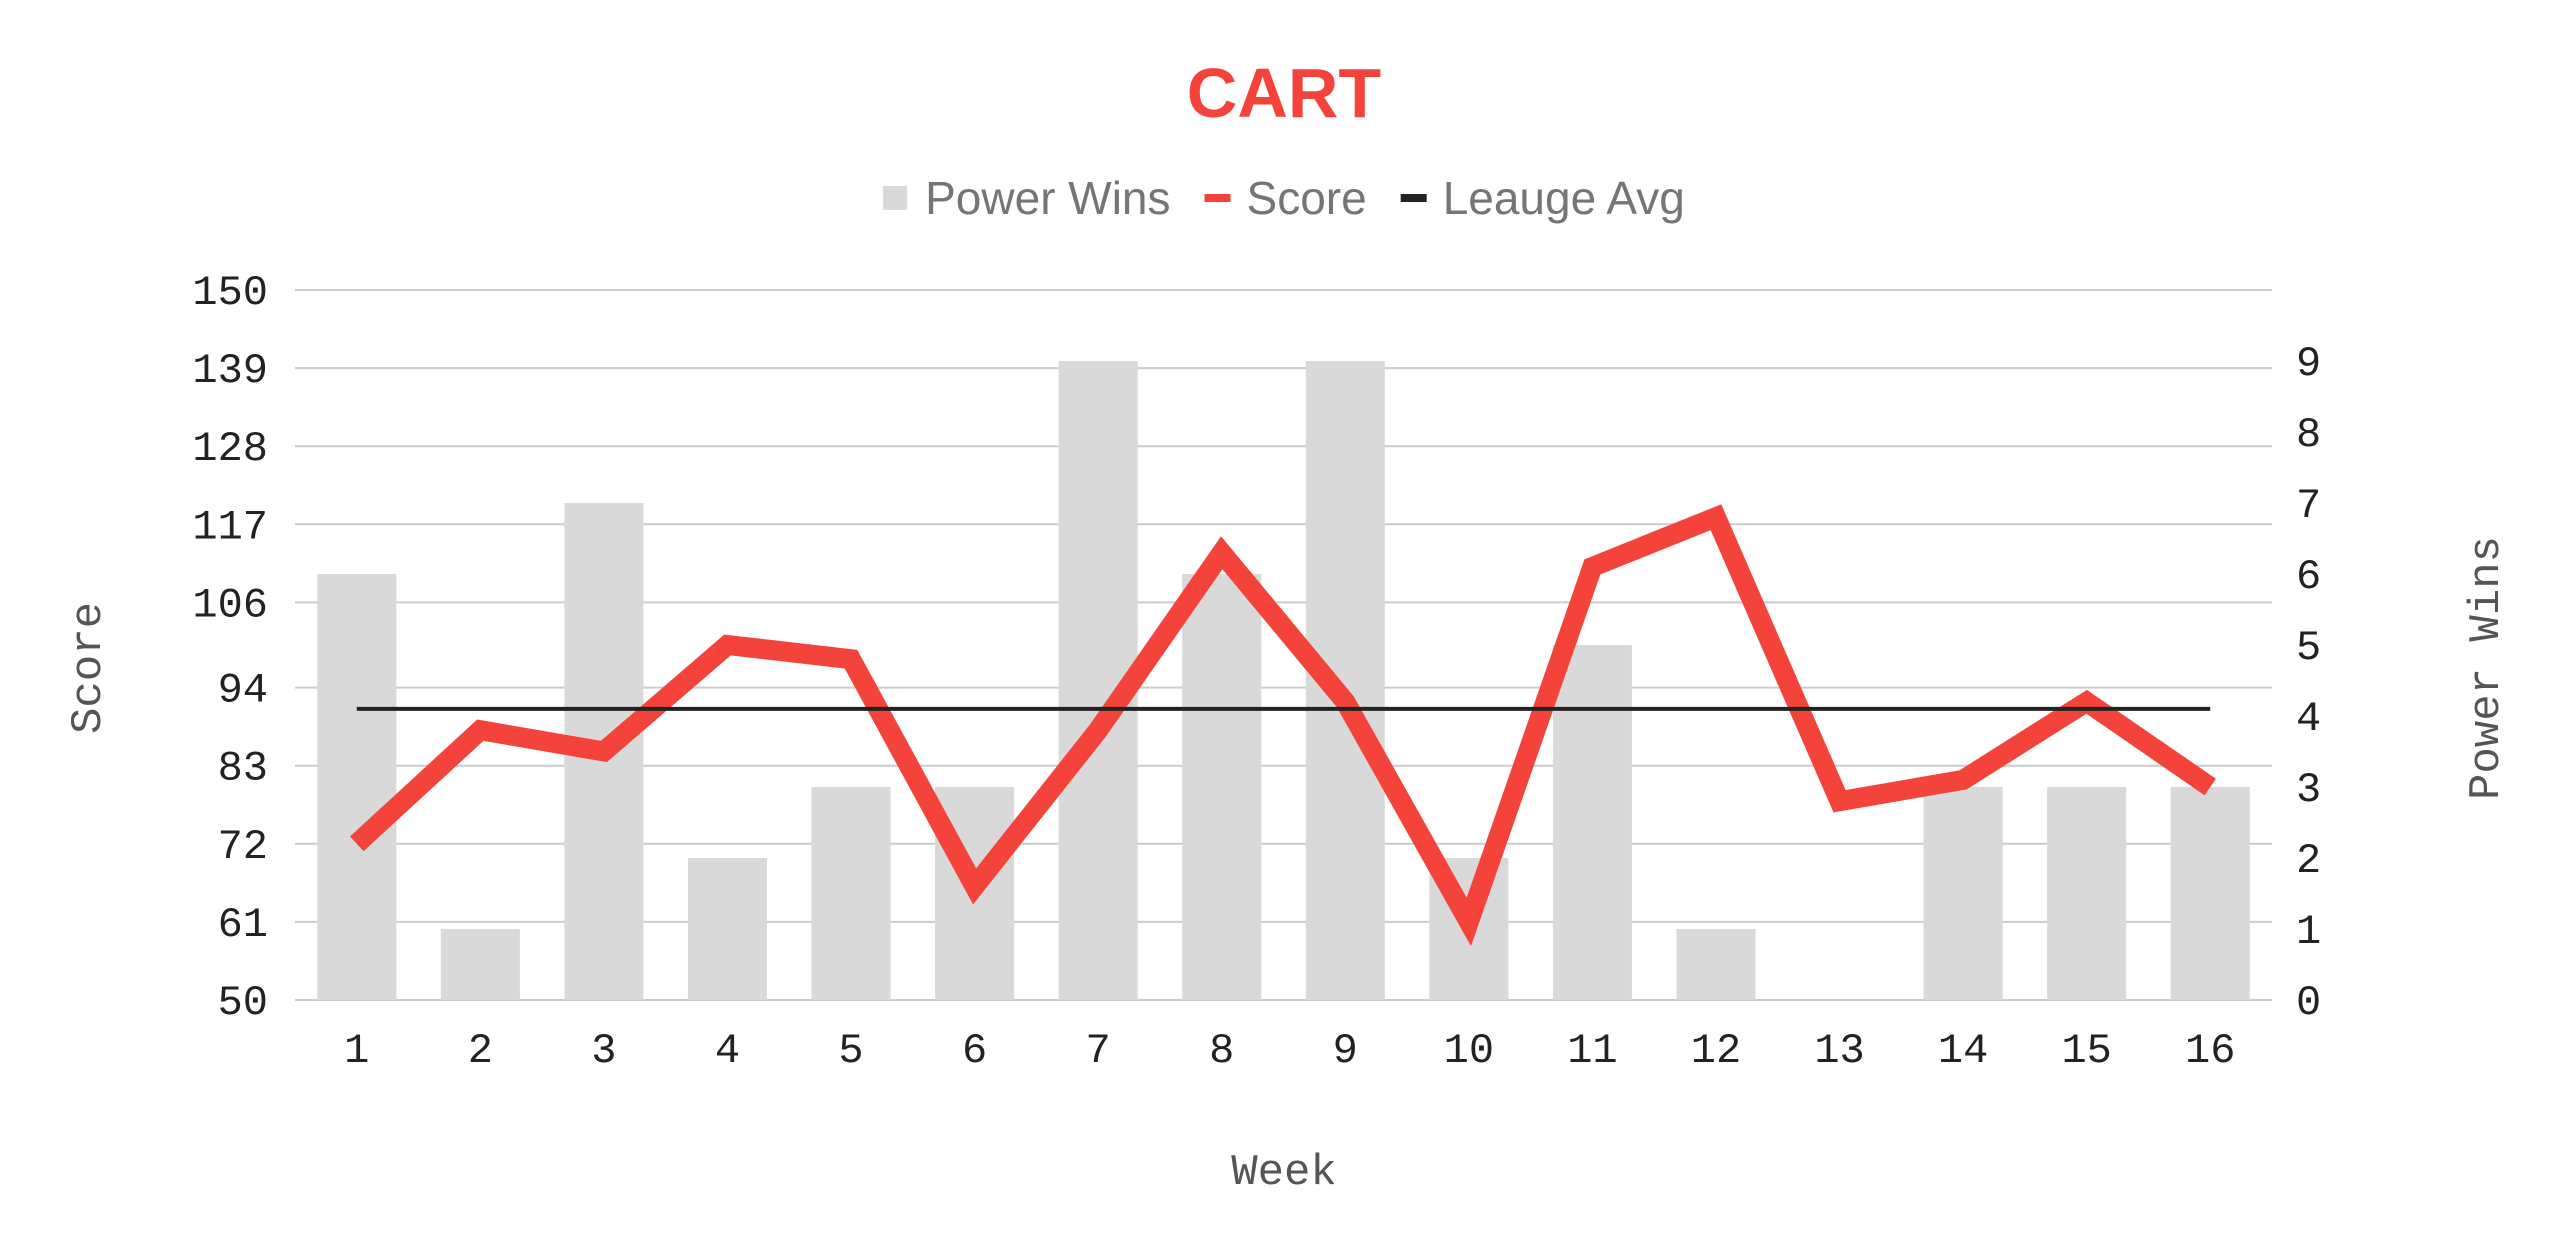 Image resolution: width=2558 pixels, height=1250 pixels. What do you see at coordinates (2210, 1051) in the screenshot?
I see `x-tick-label: 16` at bounding box center [2210, 1051].